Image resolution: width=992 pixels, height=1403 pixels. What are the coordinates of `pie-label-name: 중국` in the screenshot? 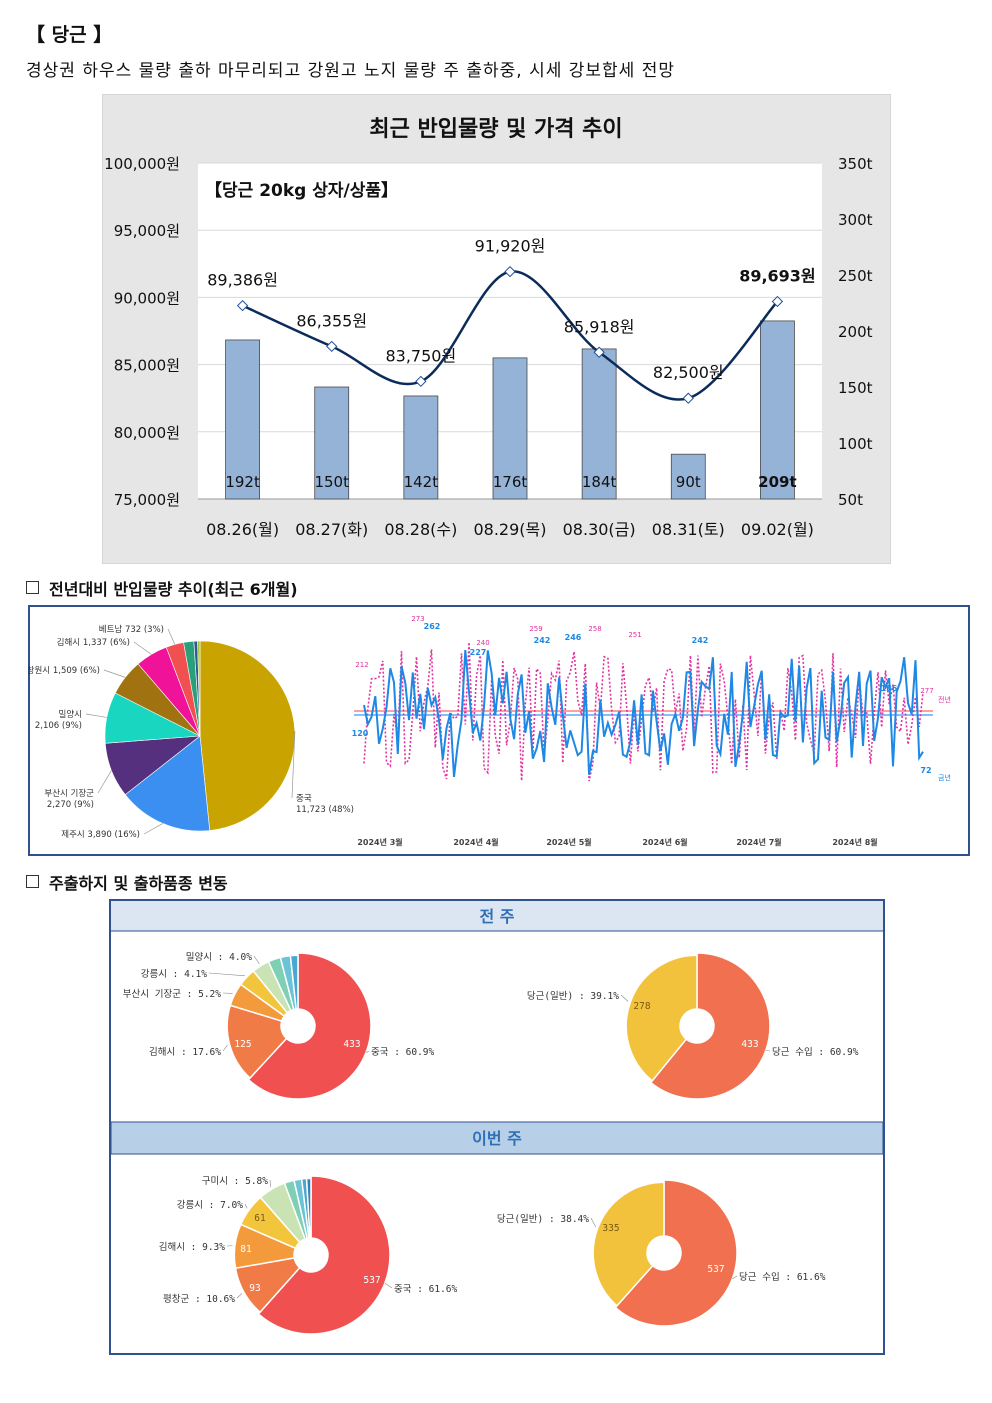 It's located at (304, 799).